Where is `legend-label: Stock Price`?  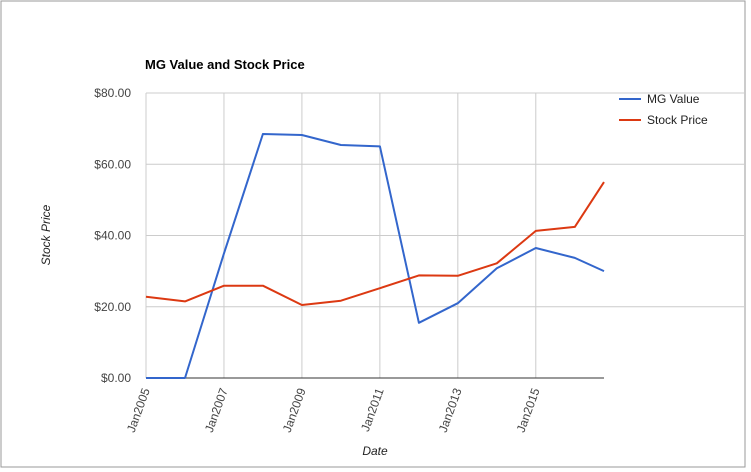 legend-label: Stock Price is located at coordinates (677, 120).